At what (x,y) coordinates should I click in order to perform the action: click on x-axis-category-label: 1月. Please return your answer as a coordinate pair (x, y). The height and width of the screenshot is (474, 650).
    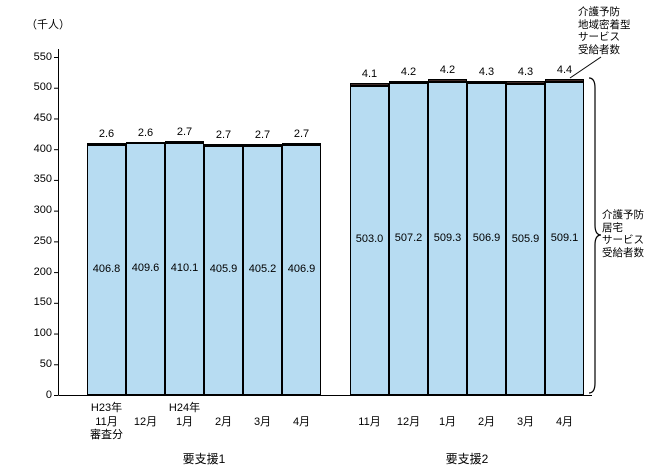
    Looking at the image, I should click on (447, 422).